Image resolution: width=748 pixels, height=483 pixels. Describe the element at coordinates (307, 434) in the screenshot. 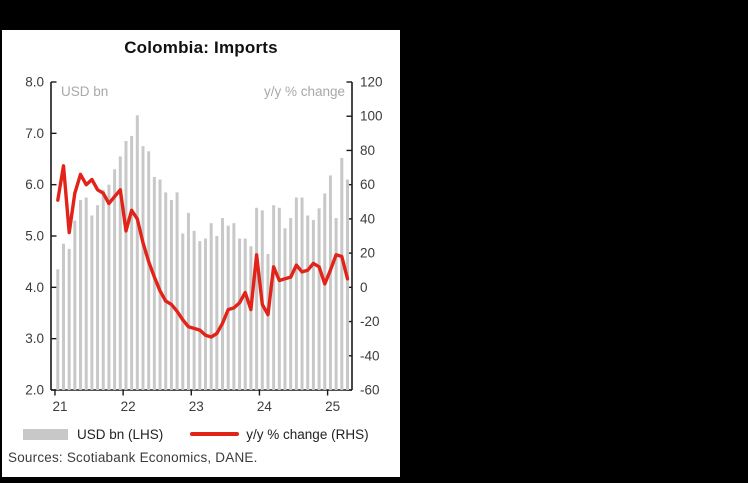

I see `legend-line-label: y/y % change (RHS)` at that location.